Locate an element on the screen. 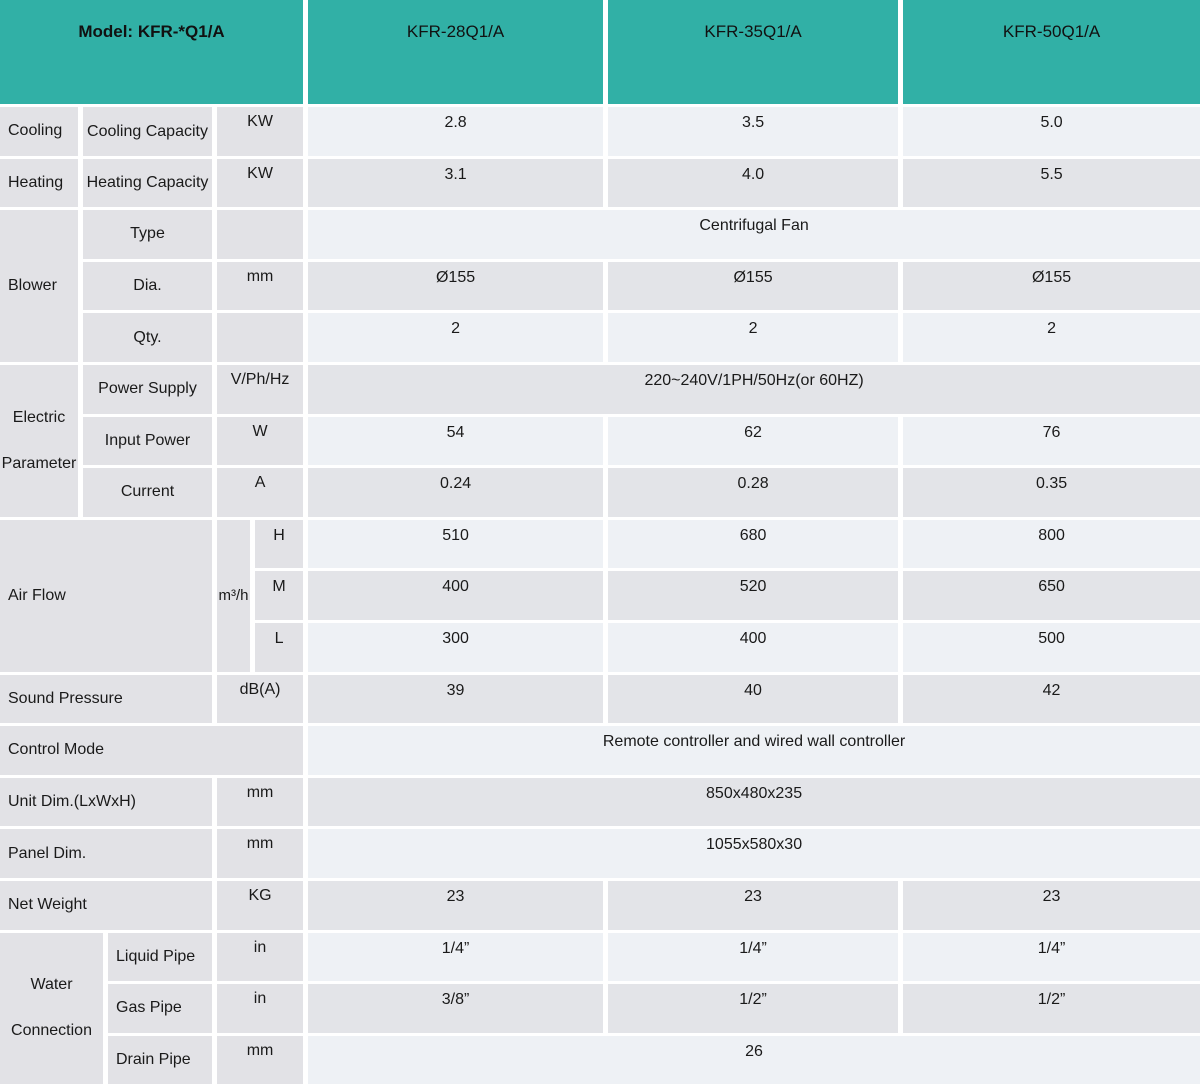 The image size is (1200, 1085). row-heating: Heating Heating Capacity KW 3.1 4.0 5.5 is located at coordinates (600, 183).